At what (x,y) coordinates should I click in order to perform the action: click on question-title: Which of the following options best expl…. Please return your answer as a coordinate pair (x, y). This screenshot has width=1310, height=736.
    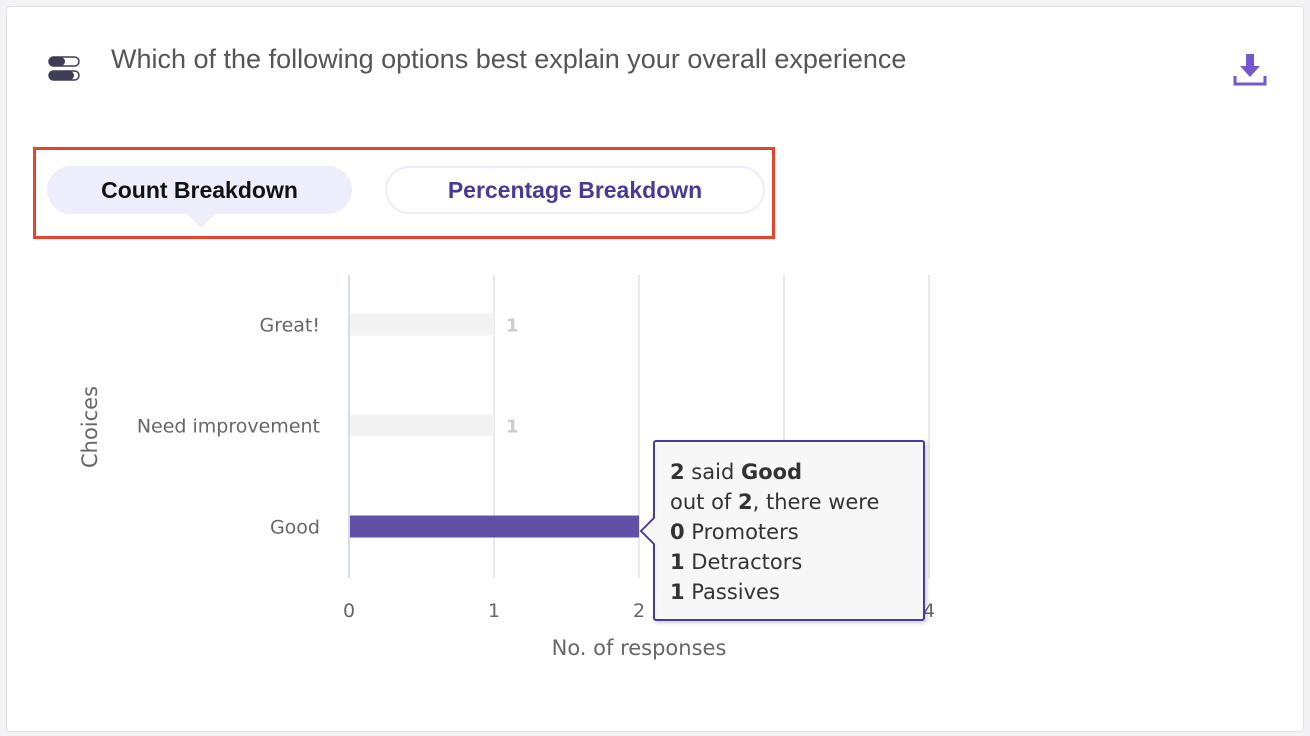
    Looking at the image, I should click on (509, 59).